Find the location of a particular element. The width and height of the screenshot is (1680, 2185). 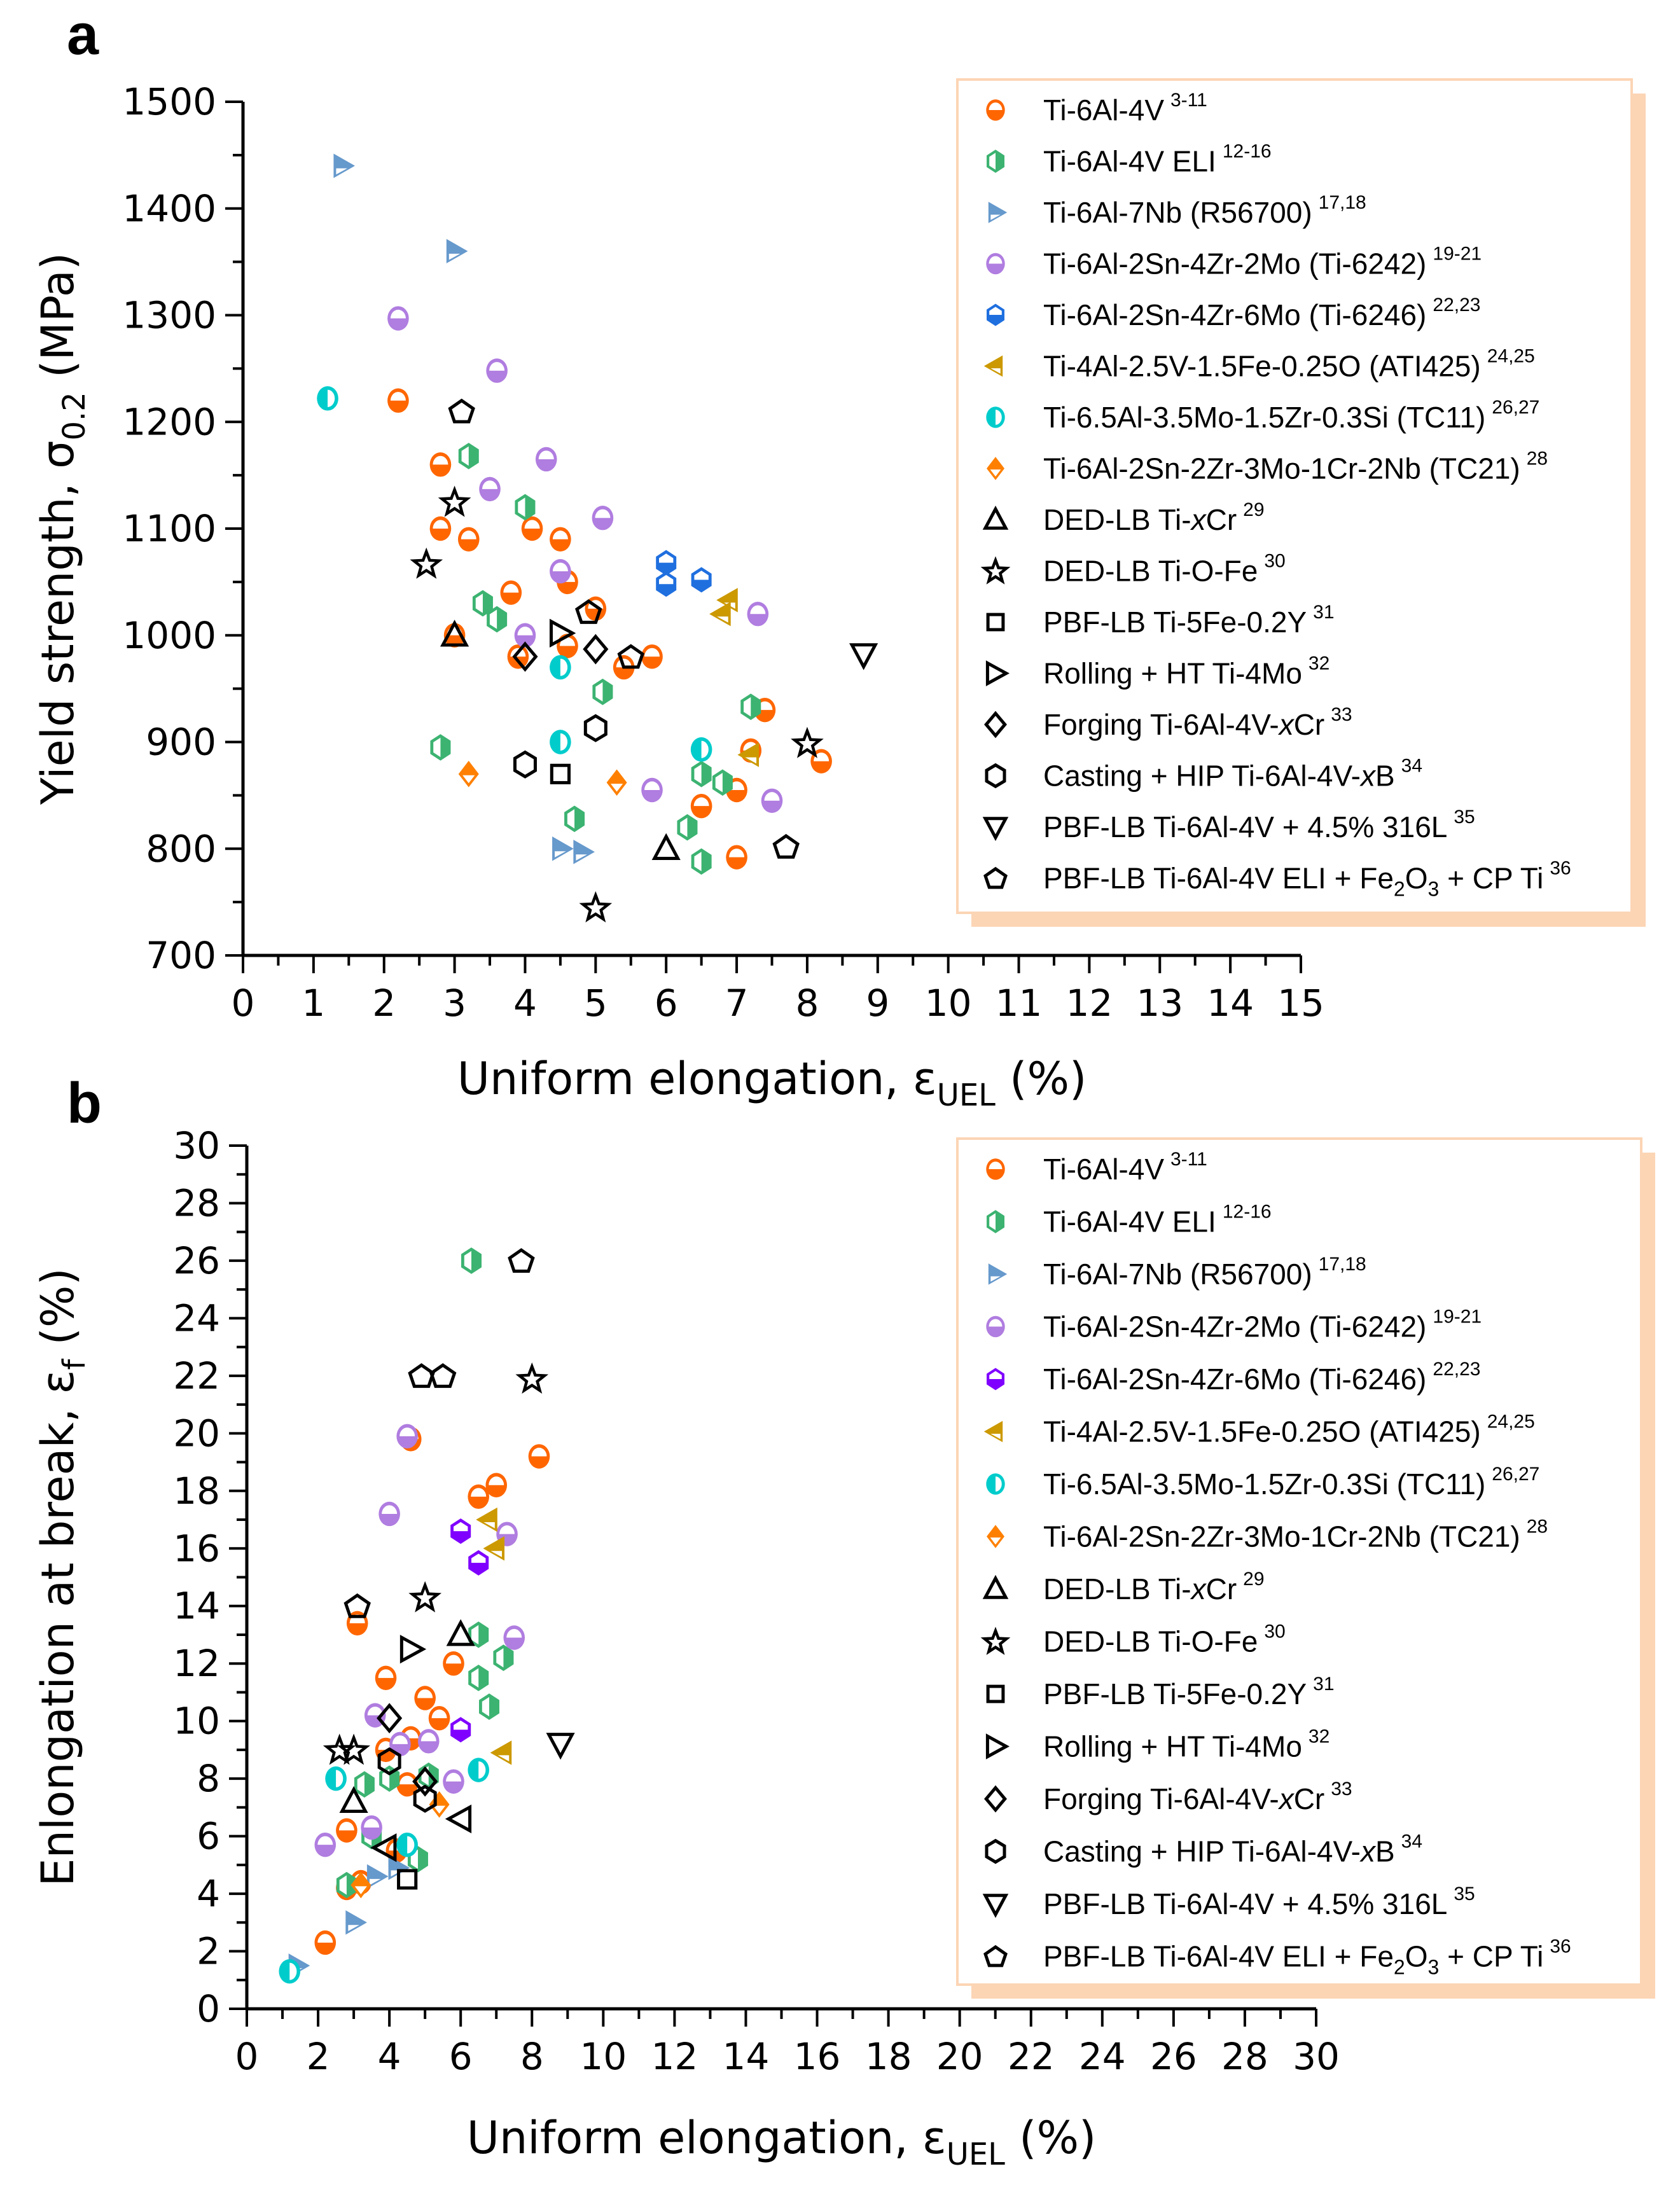

y-tick-label: 1300 is located at coordinates (169, 315).